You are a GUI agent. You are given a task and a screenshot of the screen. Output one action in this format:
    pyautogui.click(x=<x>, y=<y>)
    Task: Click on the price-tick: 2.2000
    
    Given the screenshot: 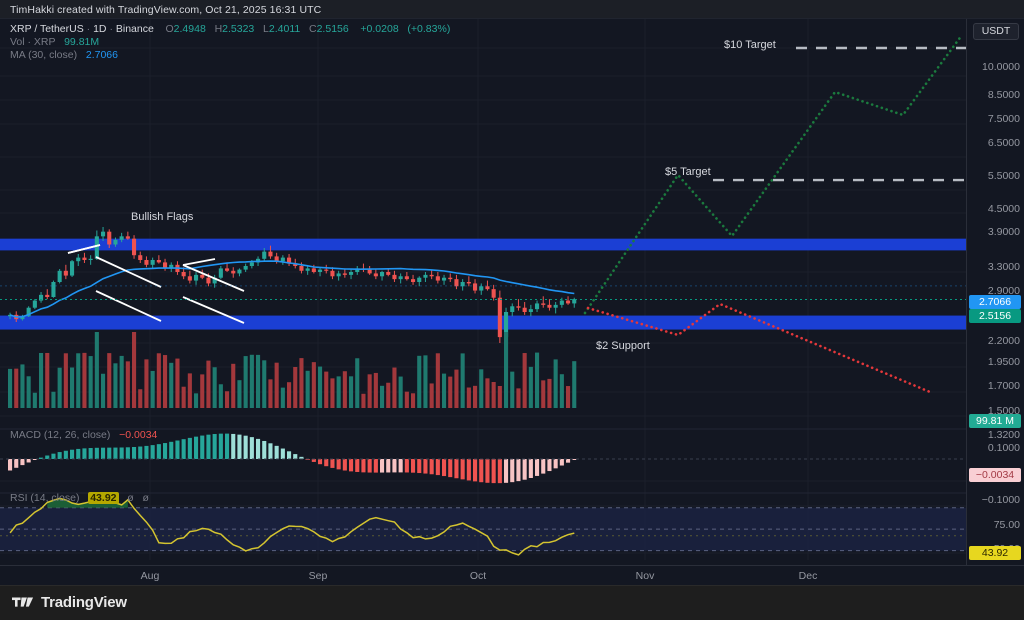 What is the action you would take?
    pyautogui.click(x=1003, y=341)
    